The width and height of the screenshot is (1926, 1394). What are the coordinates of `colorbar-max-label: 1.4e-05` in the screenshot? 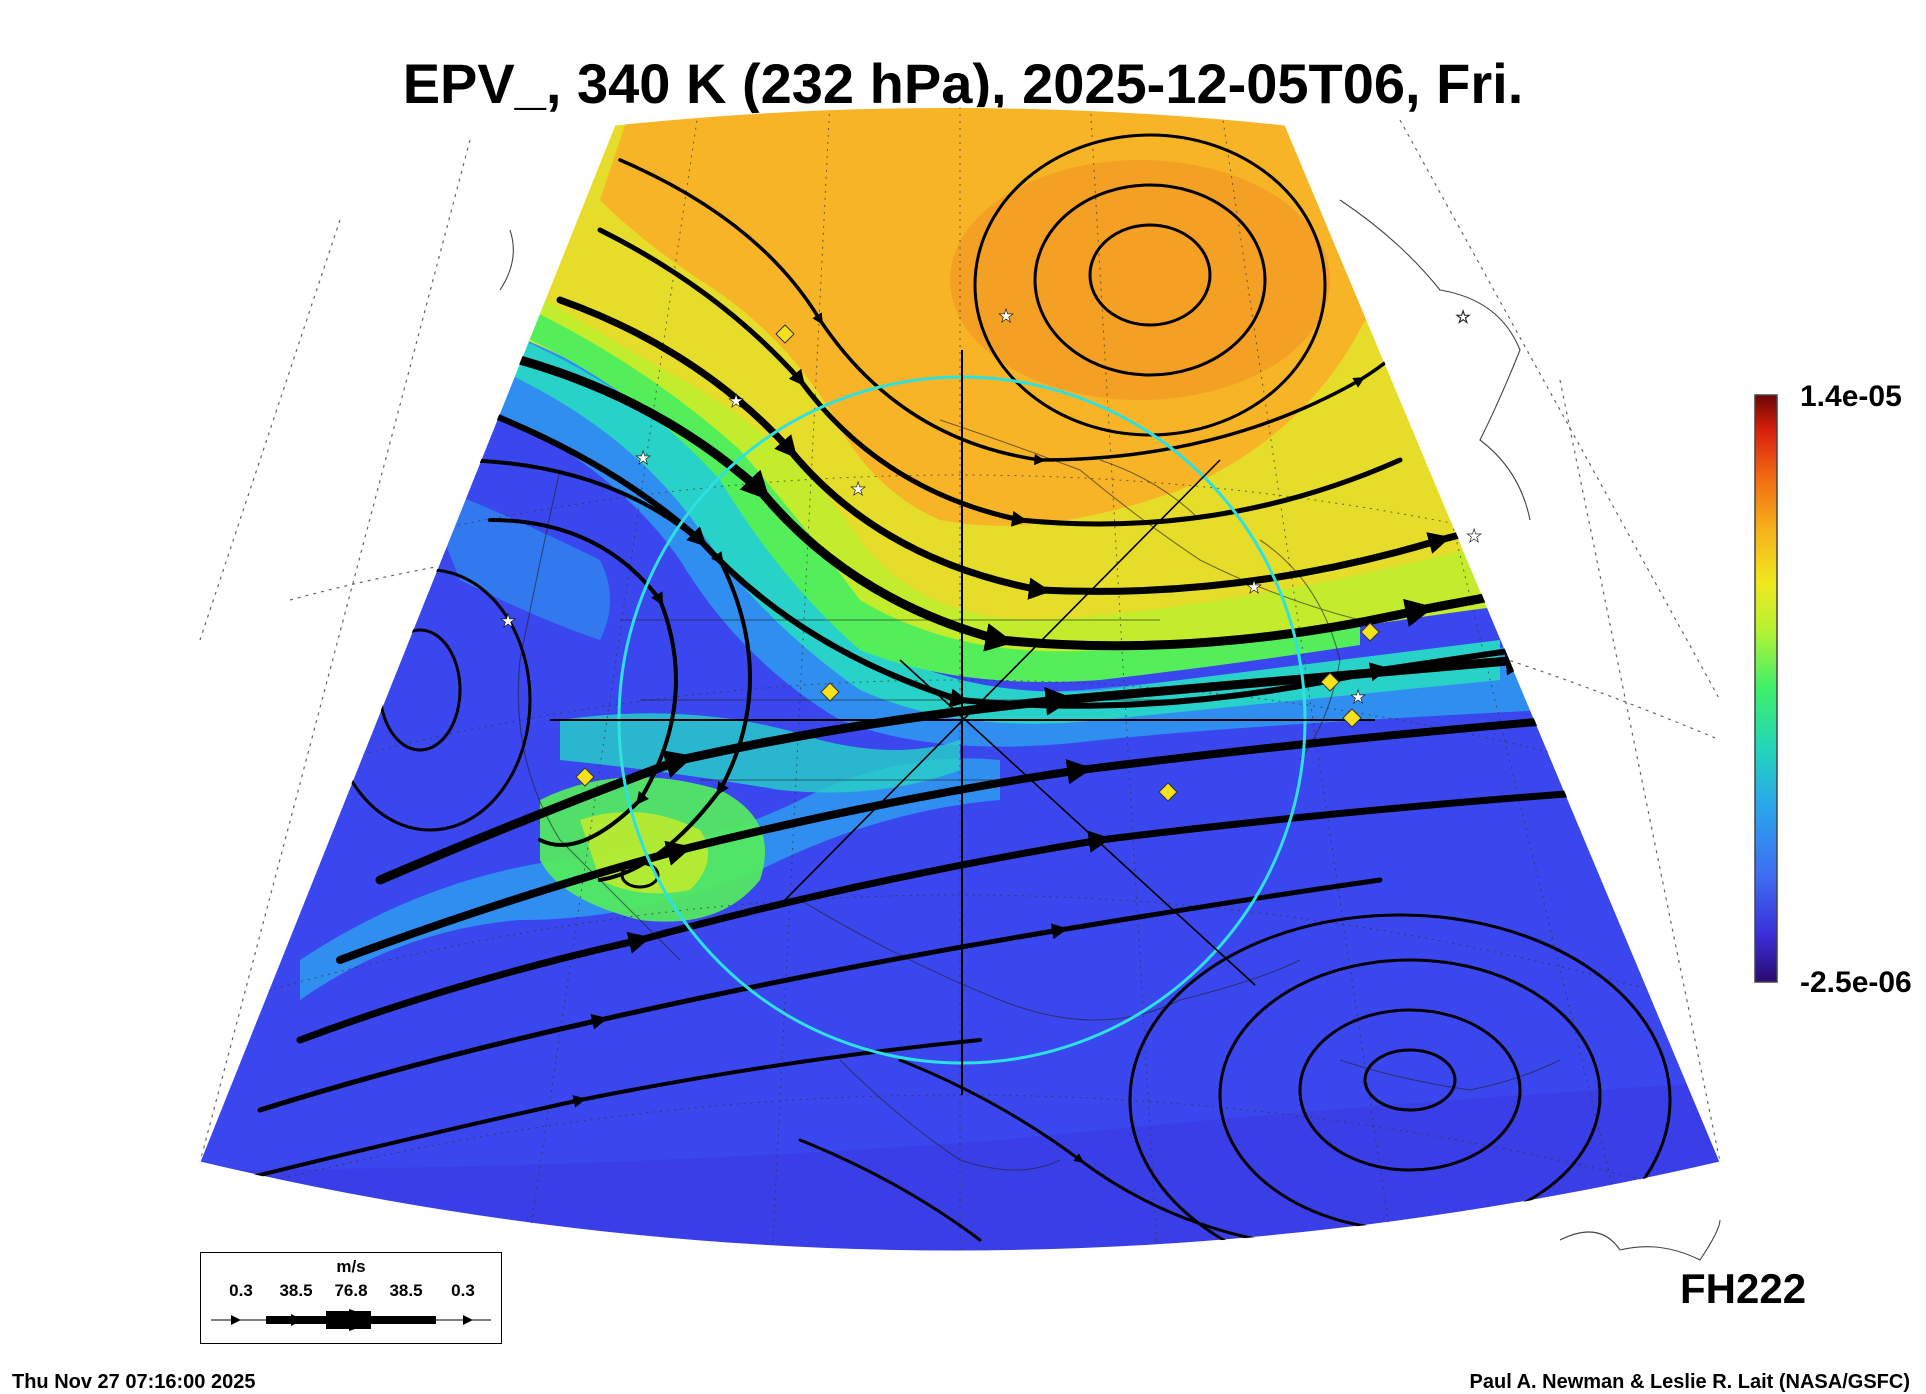 It's located at (1851, 396).